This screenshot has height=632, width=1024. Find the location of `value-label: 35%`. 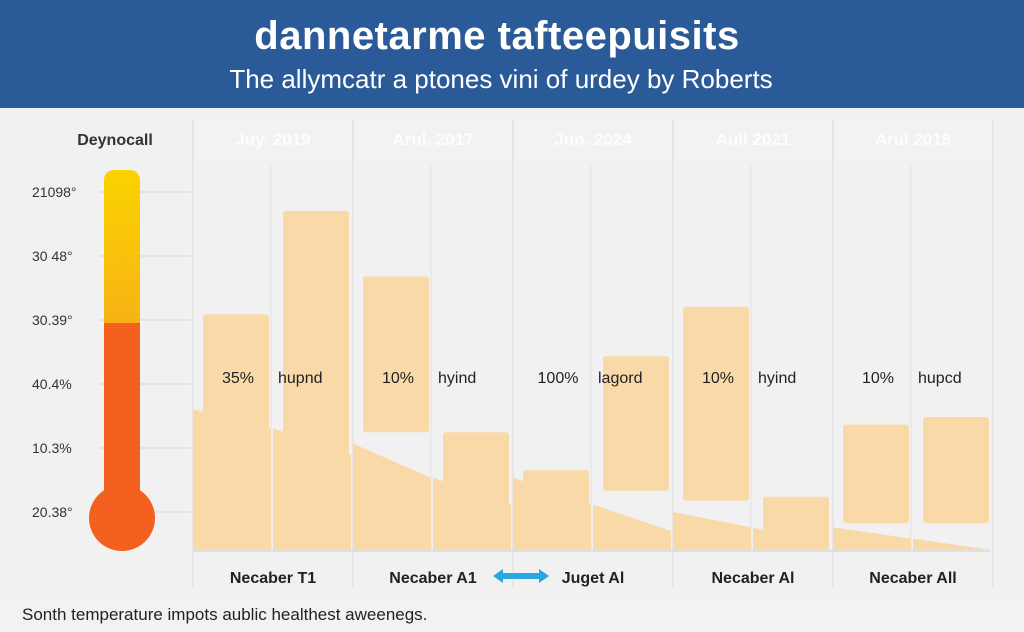

value-label: 35% is located at coordinates (238, 378).